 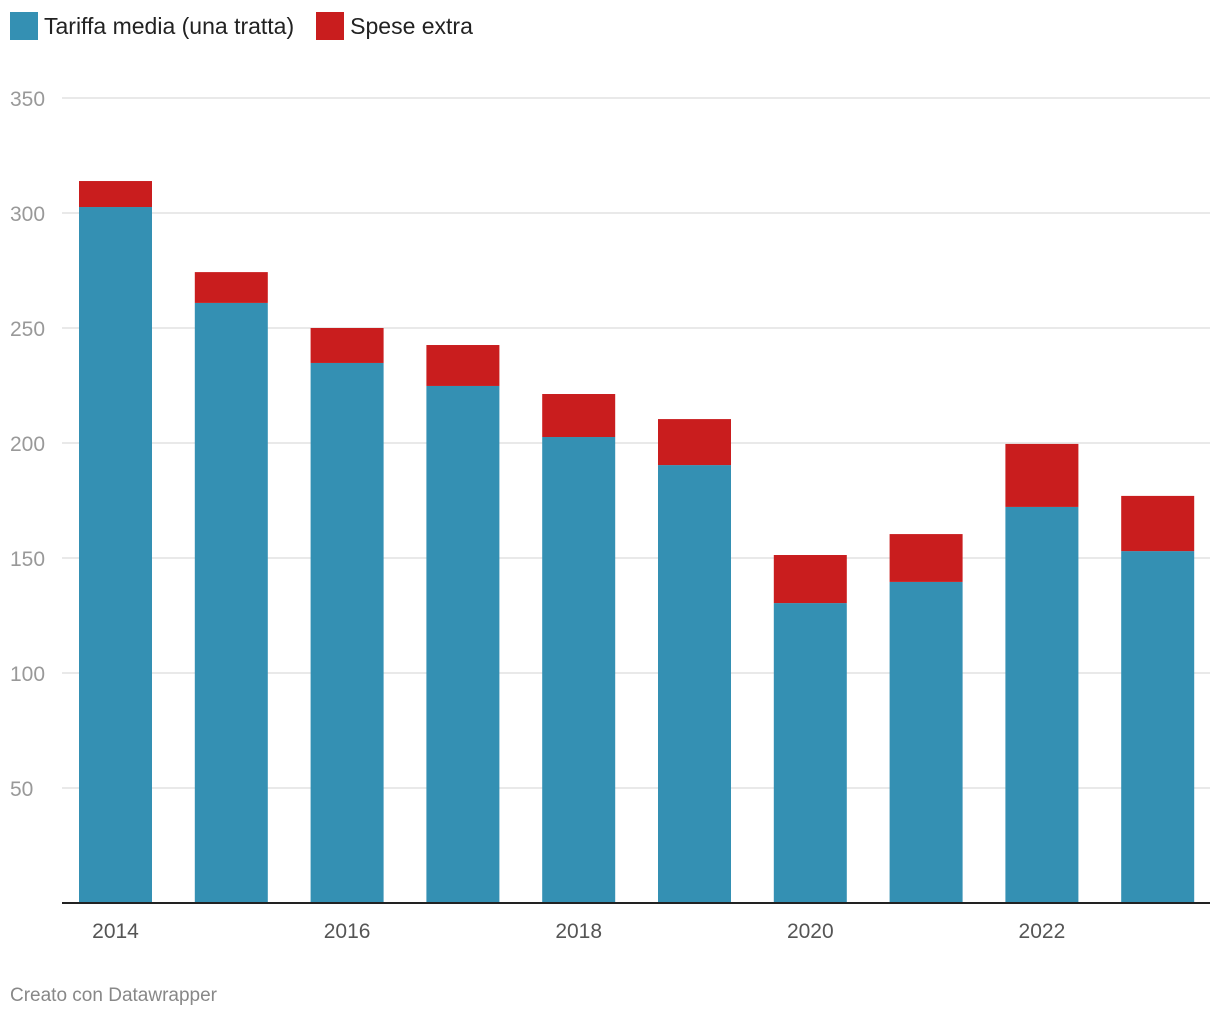 What do you see at coordinates (810, 579) in the screenshot?
I see `bar-spese-2020` at bounding box center [810, 579].